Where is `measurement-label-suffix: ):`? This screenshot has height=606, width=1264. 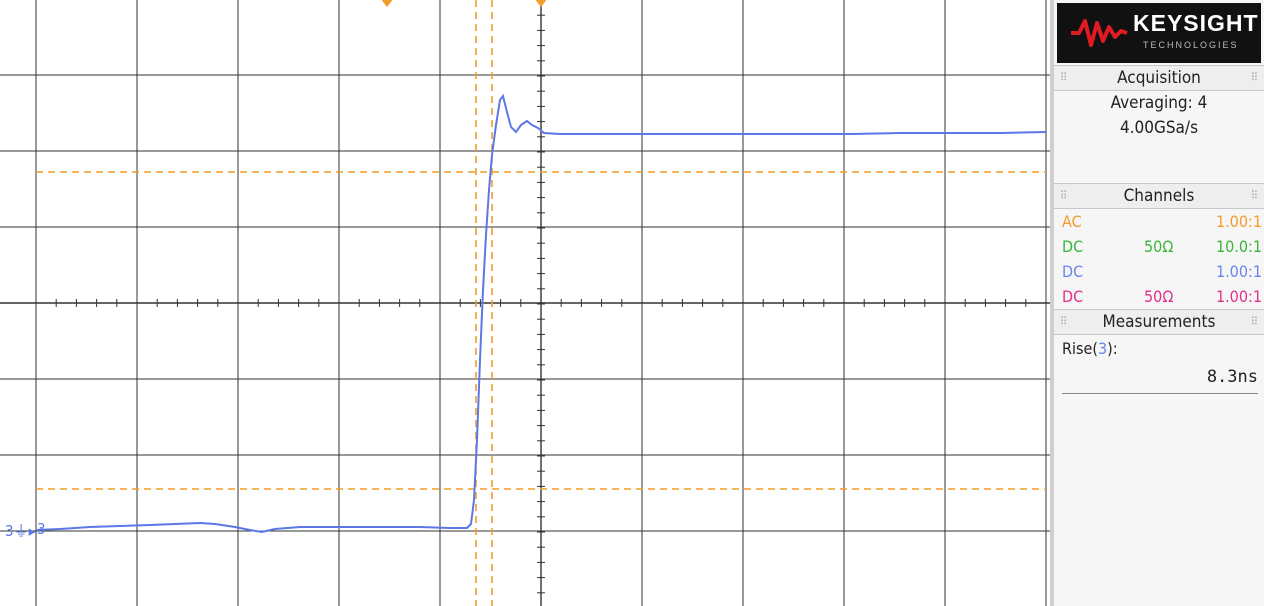
measurement-label-suffix: ): is located at coordinates (1112, 348).